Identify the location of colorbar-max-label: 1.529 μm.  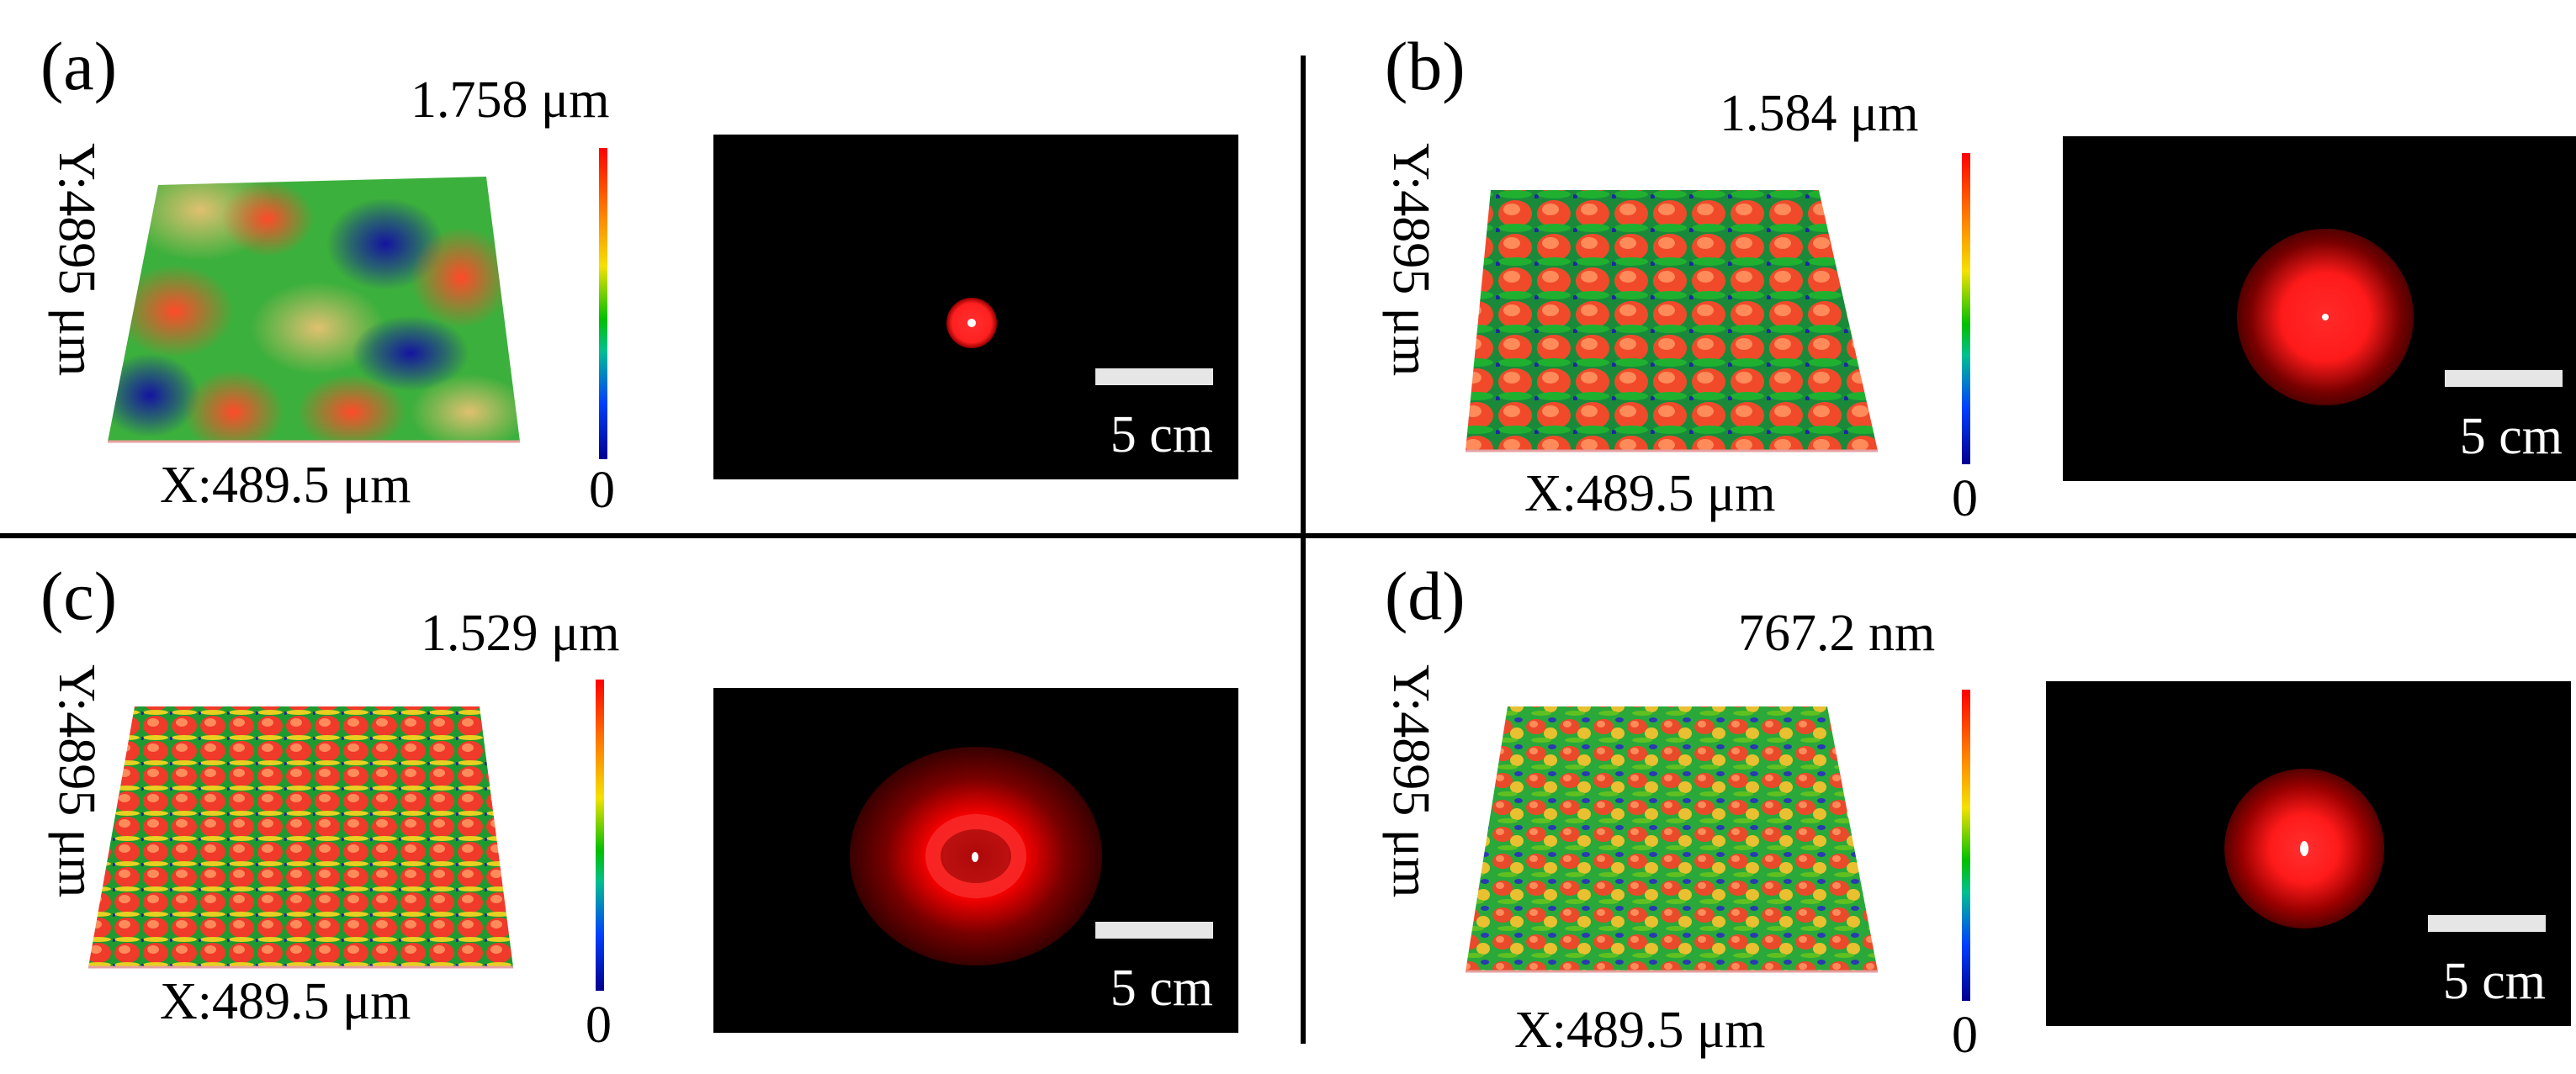
(520, 633).